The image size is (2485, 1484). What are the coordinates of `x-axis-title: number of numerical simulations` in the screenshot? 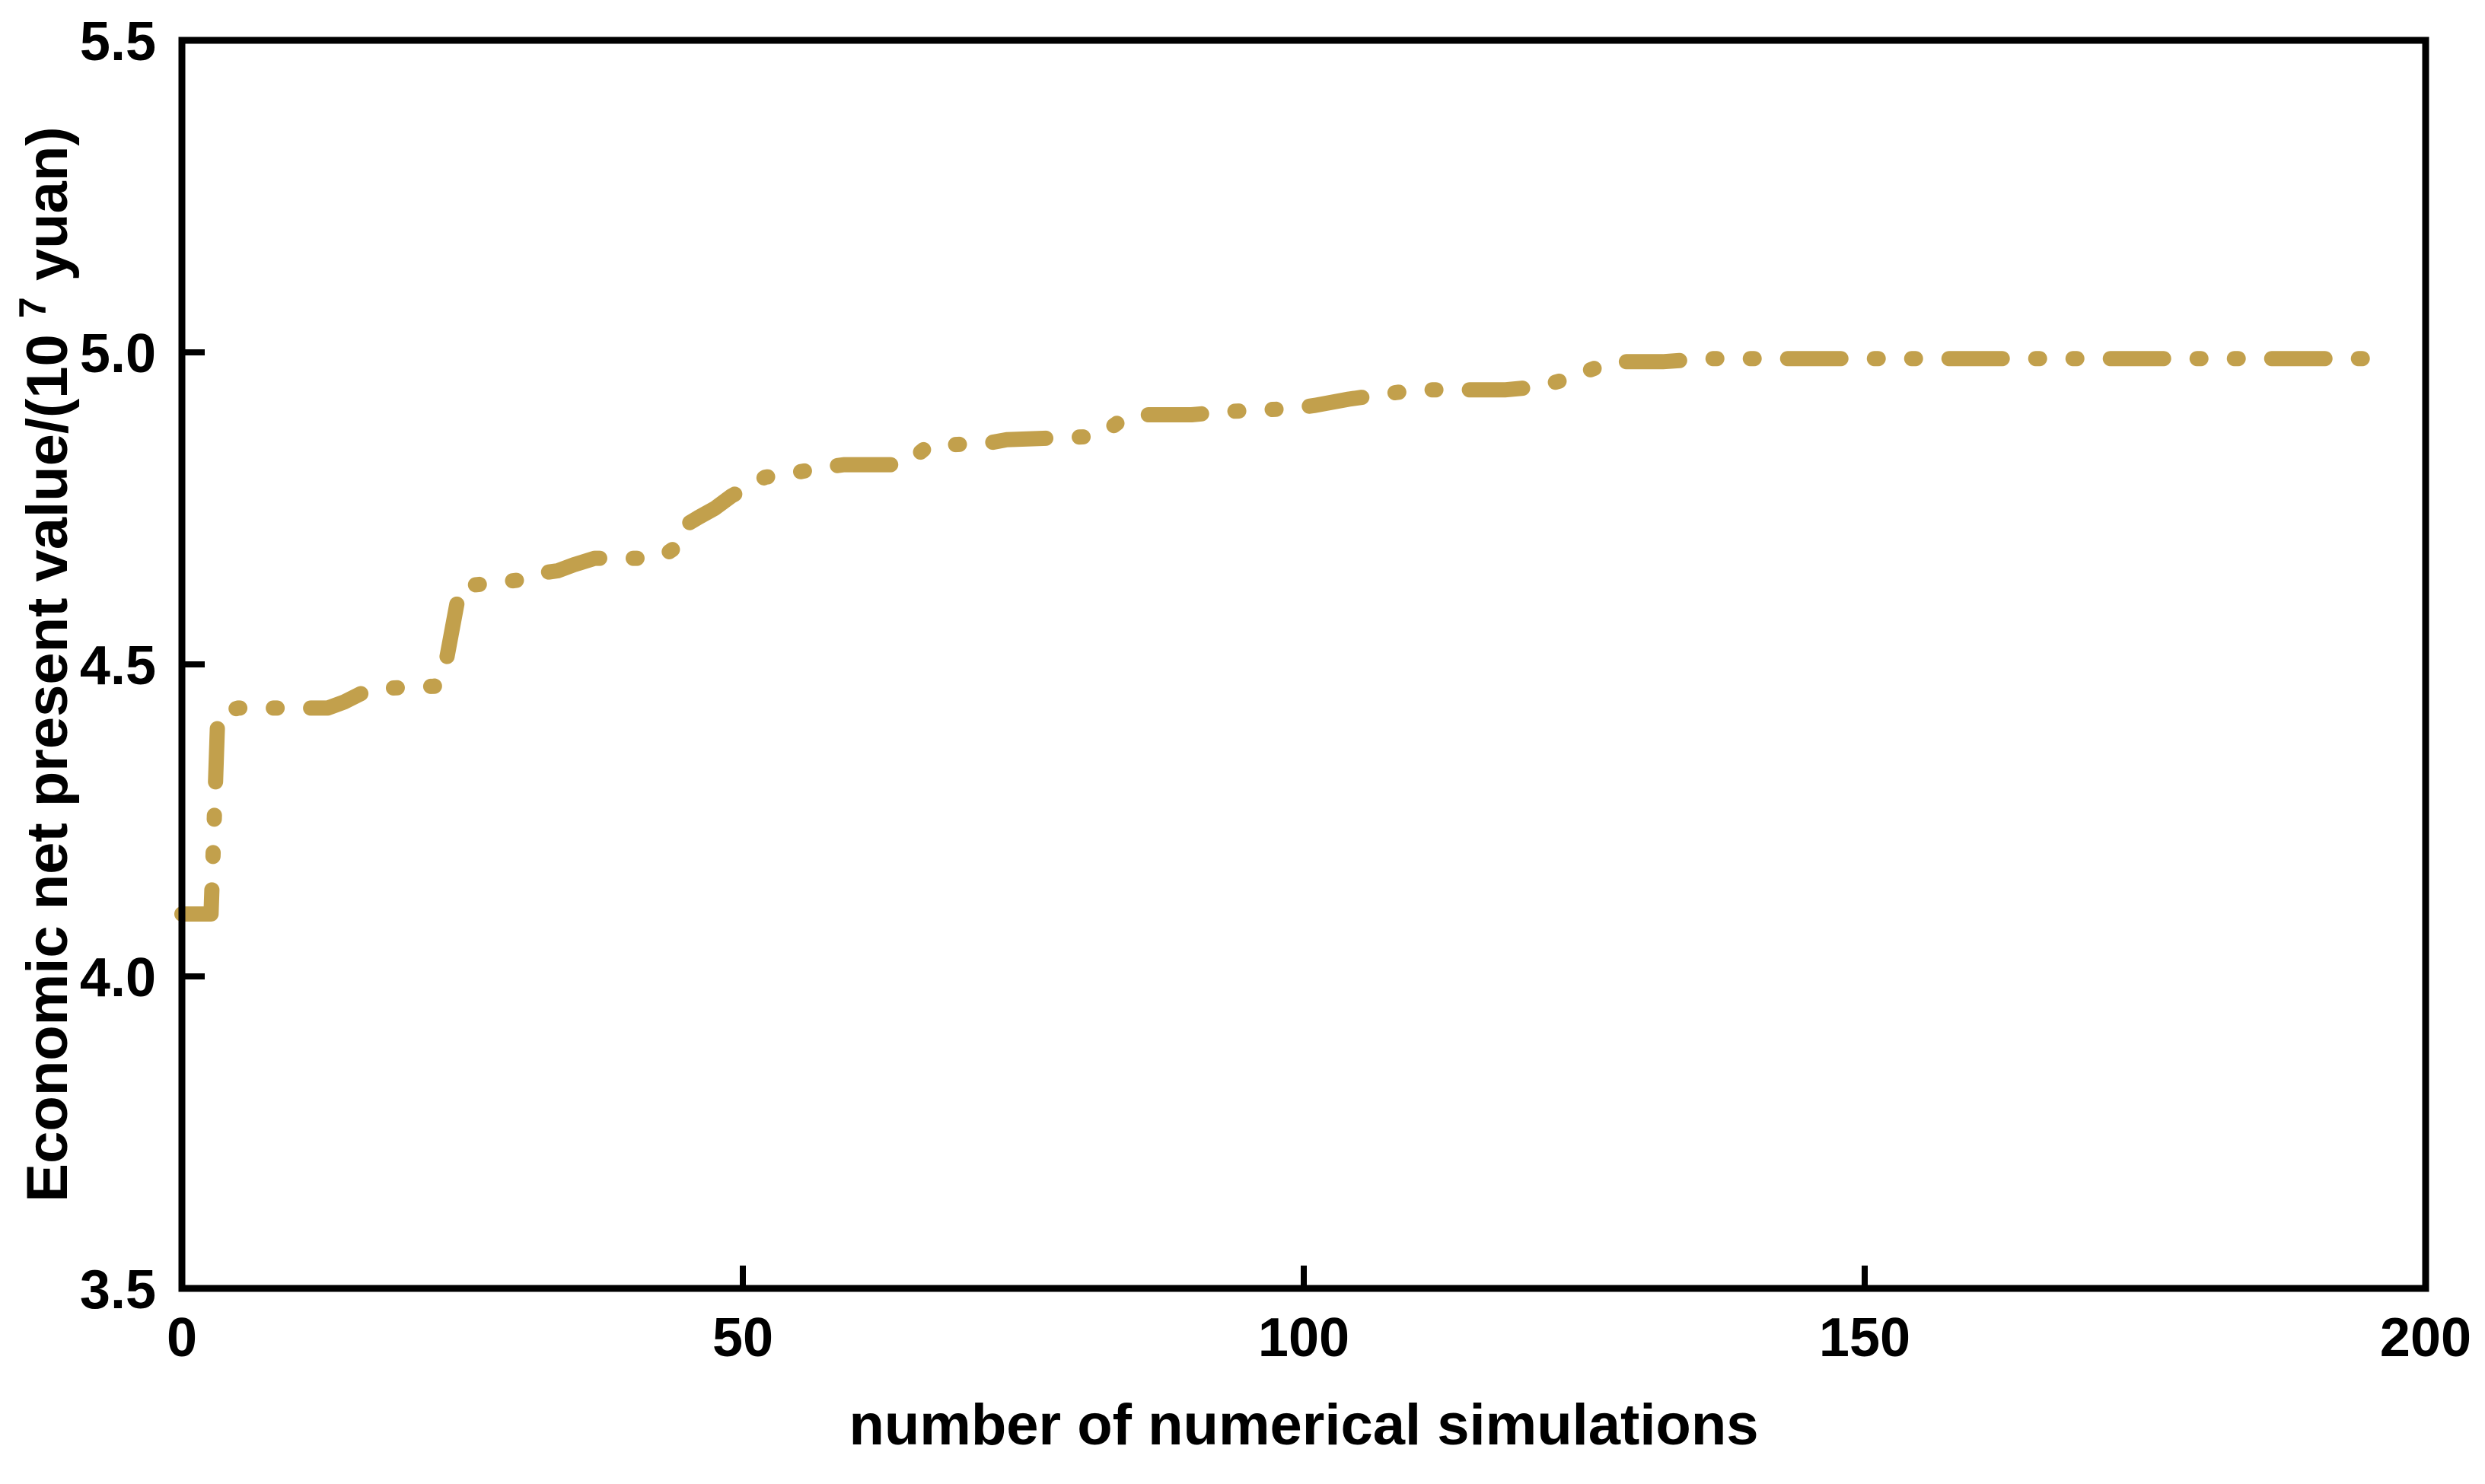 It's located at (1304, 1425).